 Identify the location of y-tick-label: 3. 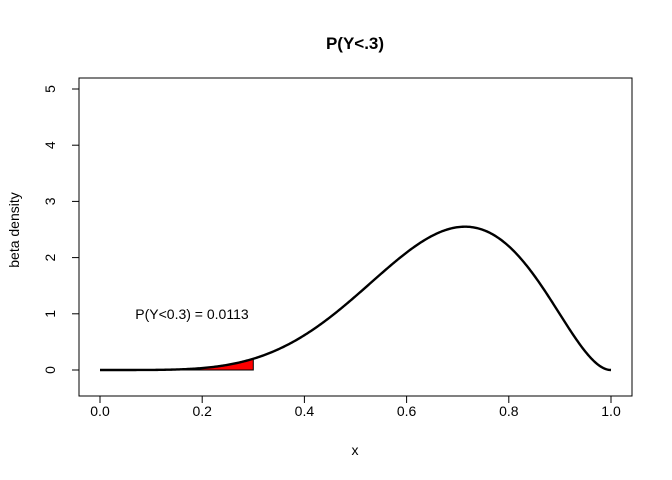
(50, 201).